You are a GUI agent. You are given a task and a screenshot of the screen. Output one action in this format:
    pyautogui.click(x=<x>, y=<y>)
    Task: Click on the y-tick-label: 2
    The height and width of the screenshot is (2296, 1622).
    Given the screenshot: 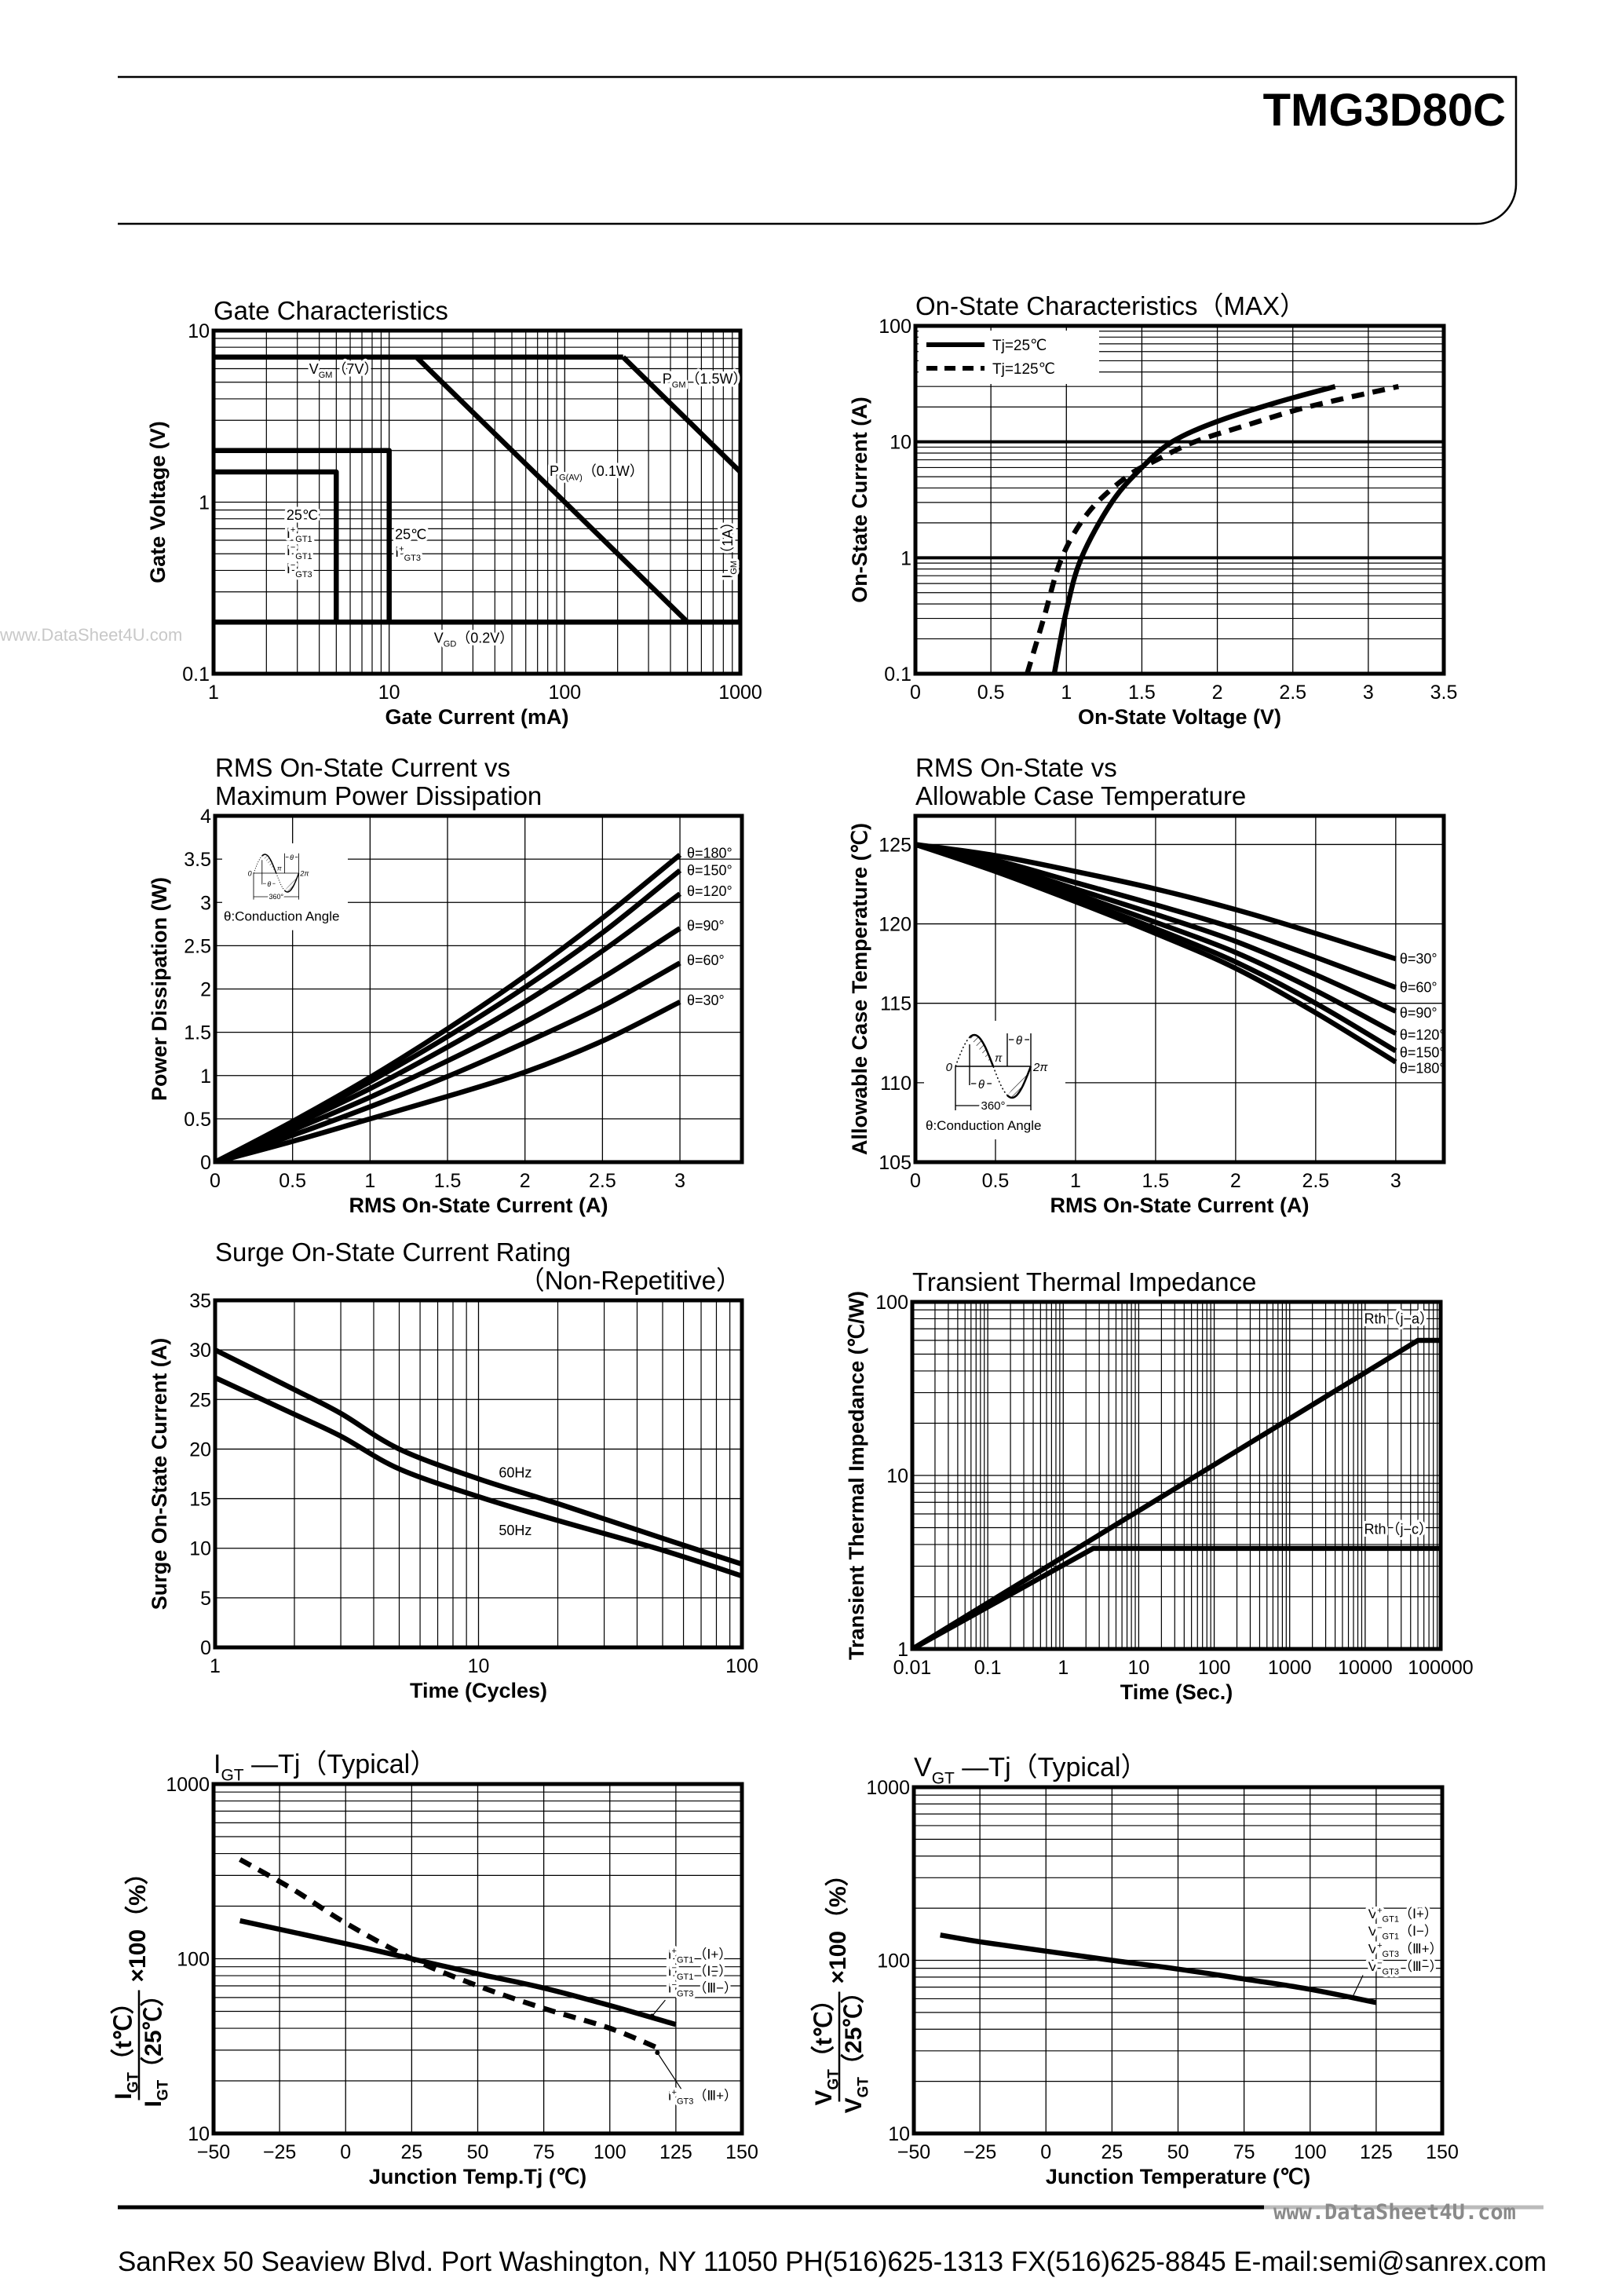 What is the action you would take?
    pyautogui.click(x=205, y=990)
    